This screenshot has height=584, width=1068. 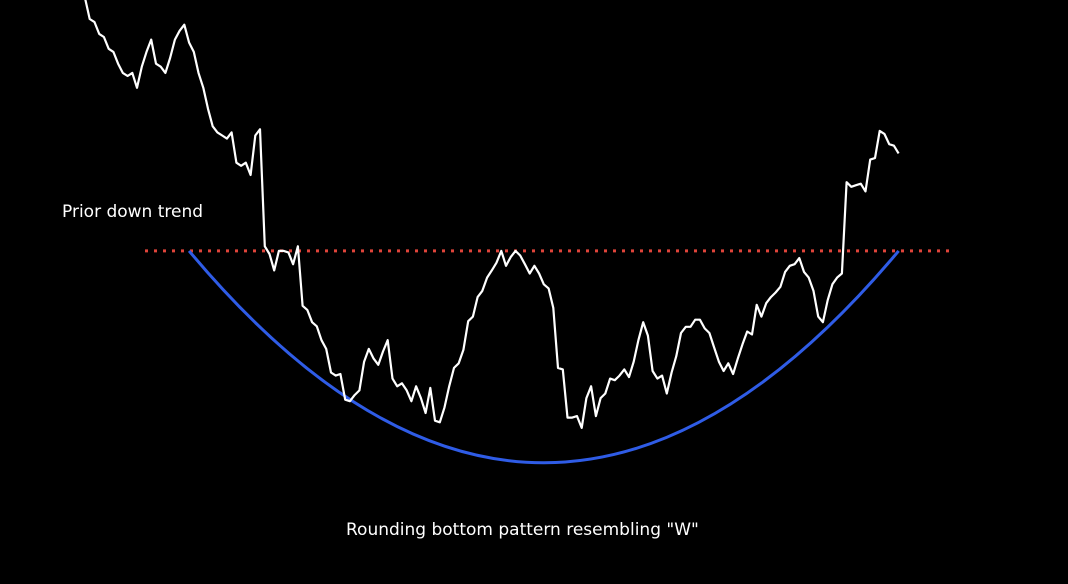 What do you see at coordinates (132, 212) in the screenshot?
I see `prior-down-trend-label: Prior down trend` at bounding box center [132, 212].